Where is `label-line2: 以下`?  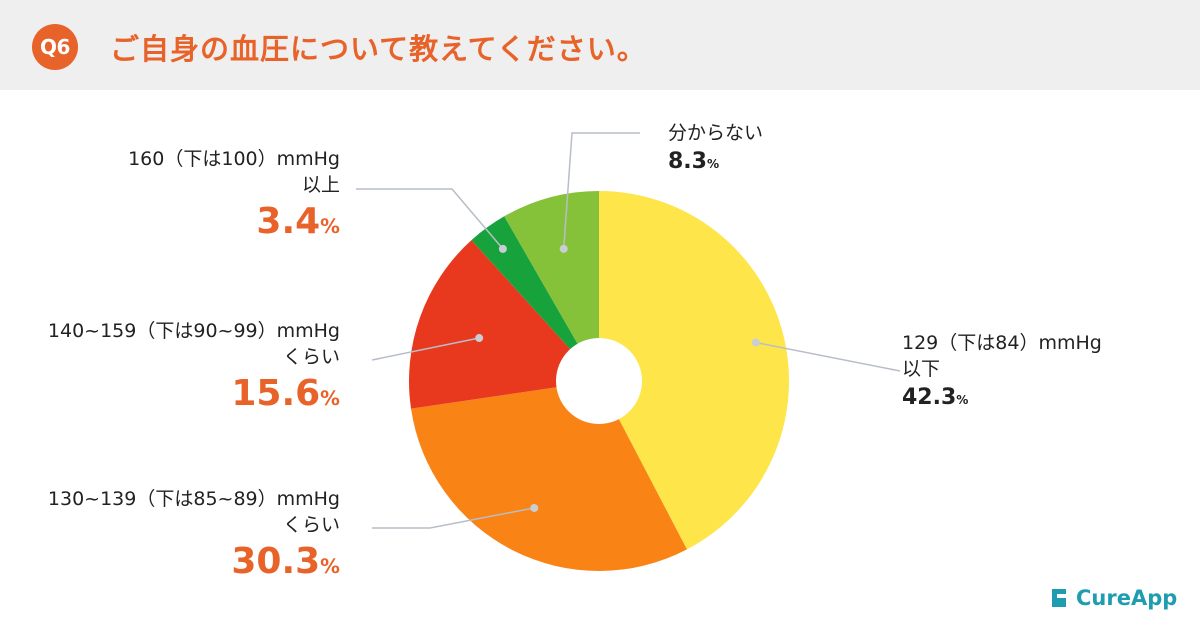
label-line2: 以下 is located at coordinates (921, 369).